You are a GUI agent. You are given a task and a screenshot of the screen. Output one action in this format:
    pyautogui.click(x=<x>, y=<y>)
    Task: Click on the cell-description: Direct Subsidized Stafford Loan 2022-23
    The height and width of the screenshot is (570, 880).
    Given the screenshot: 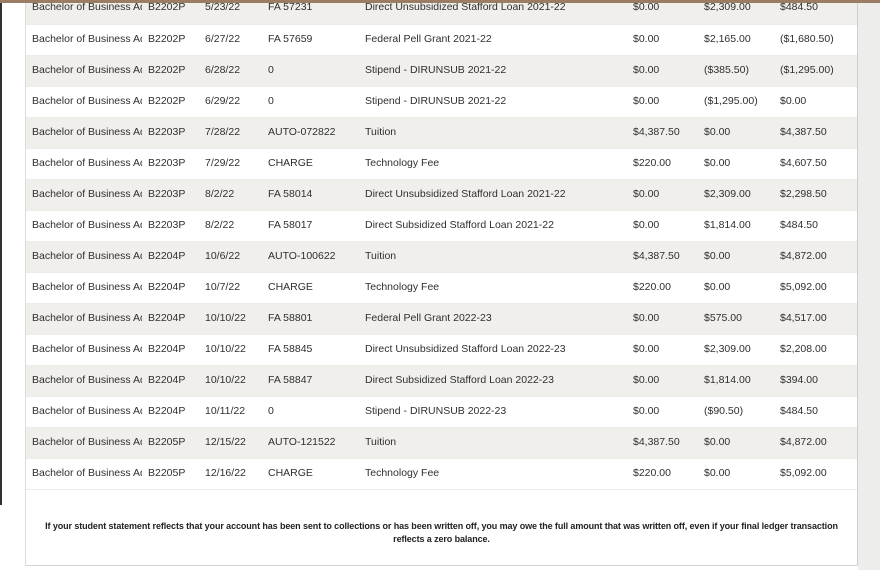 What is the action you would take?
    pyautogui.click(x=493, y=381)
    